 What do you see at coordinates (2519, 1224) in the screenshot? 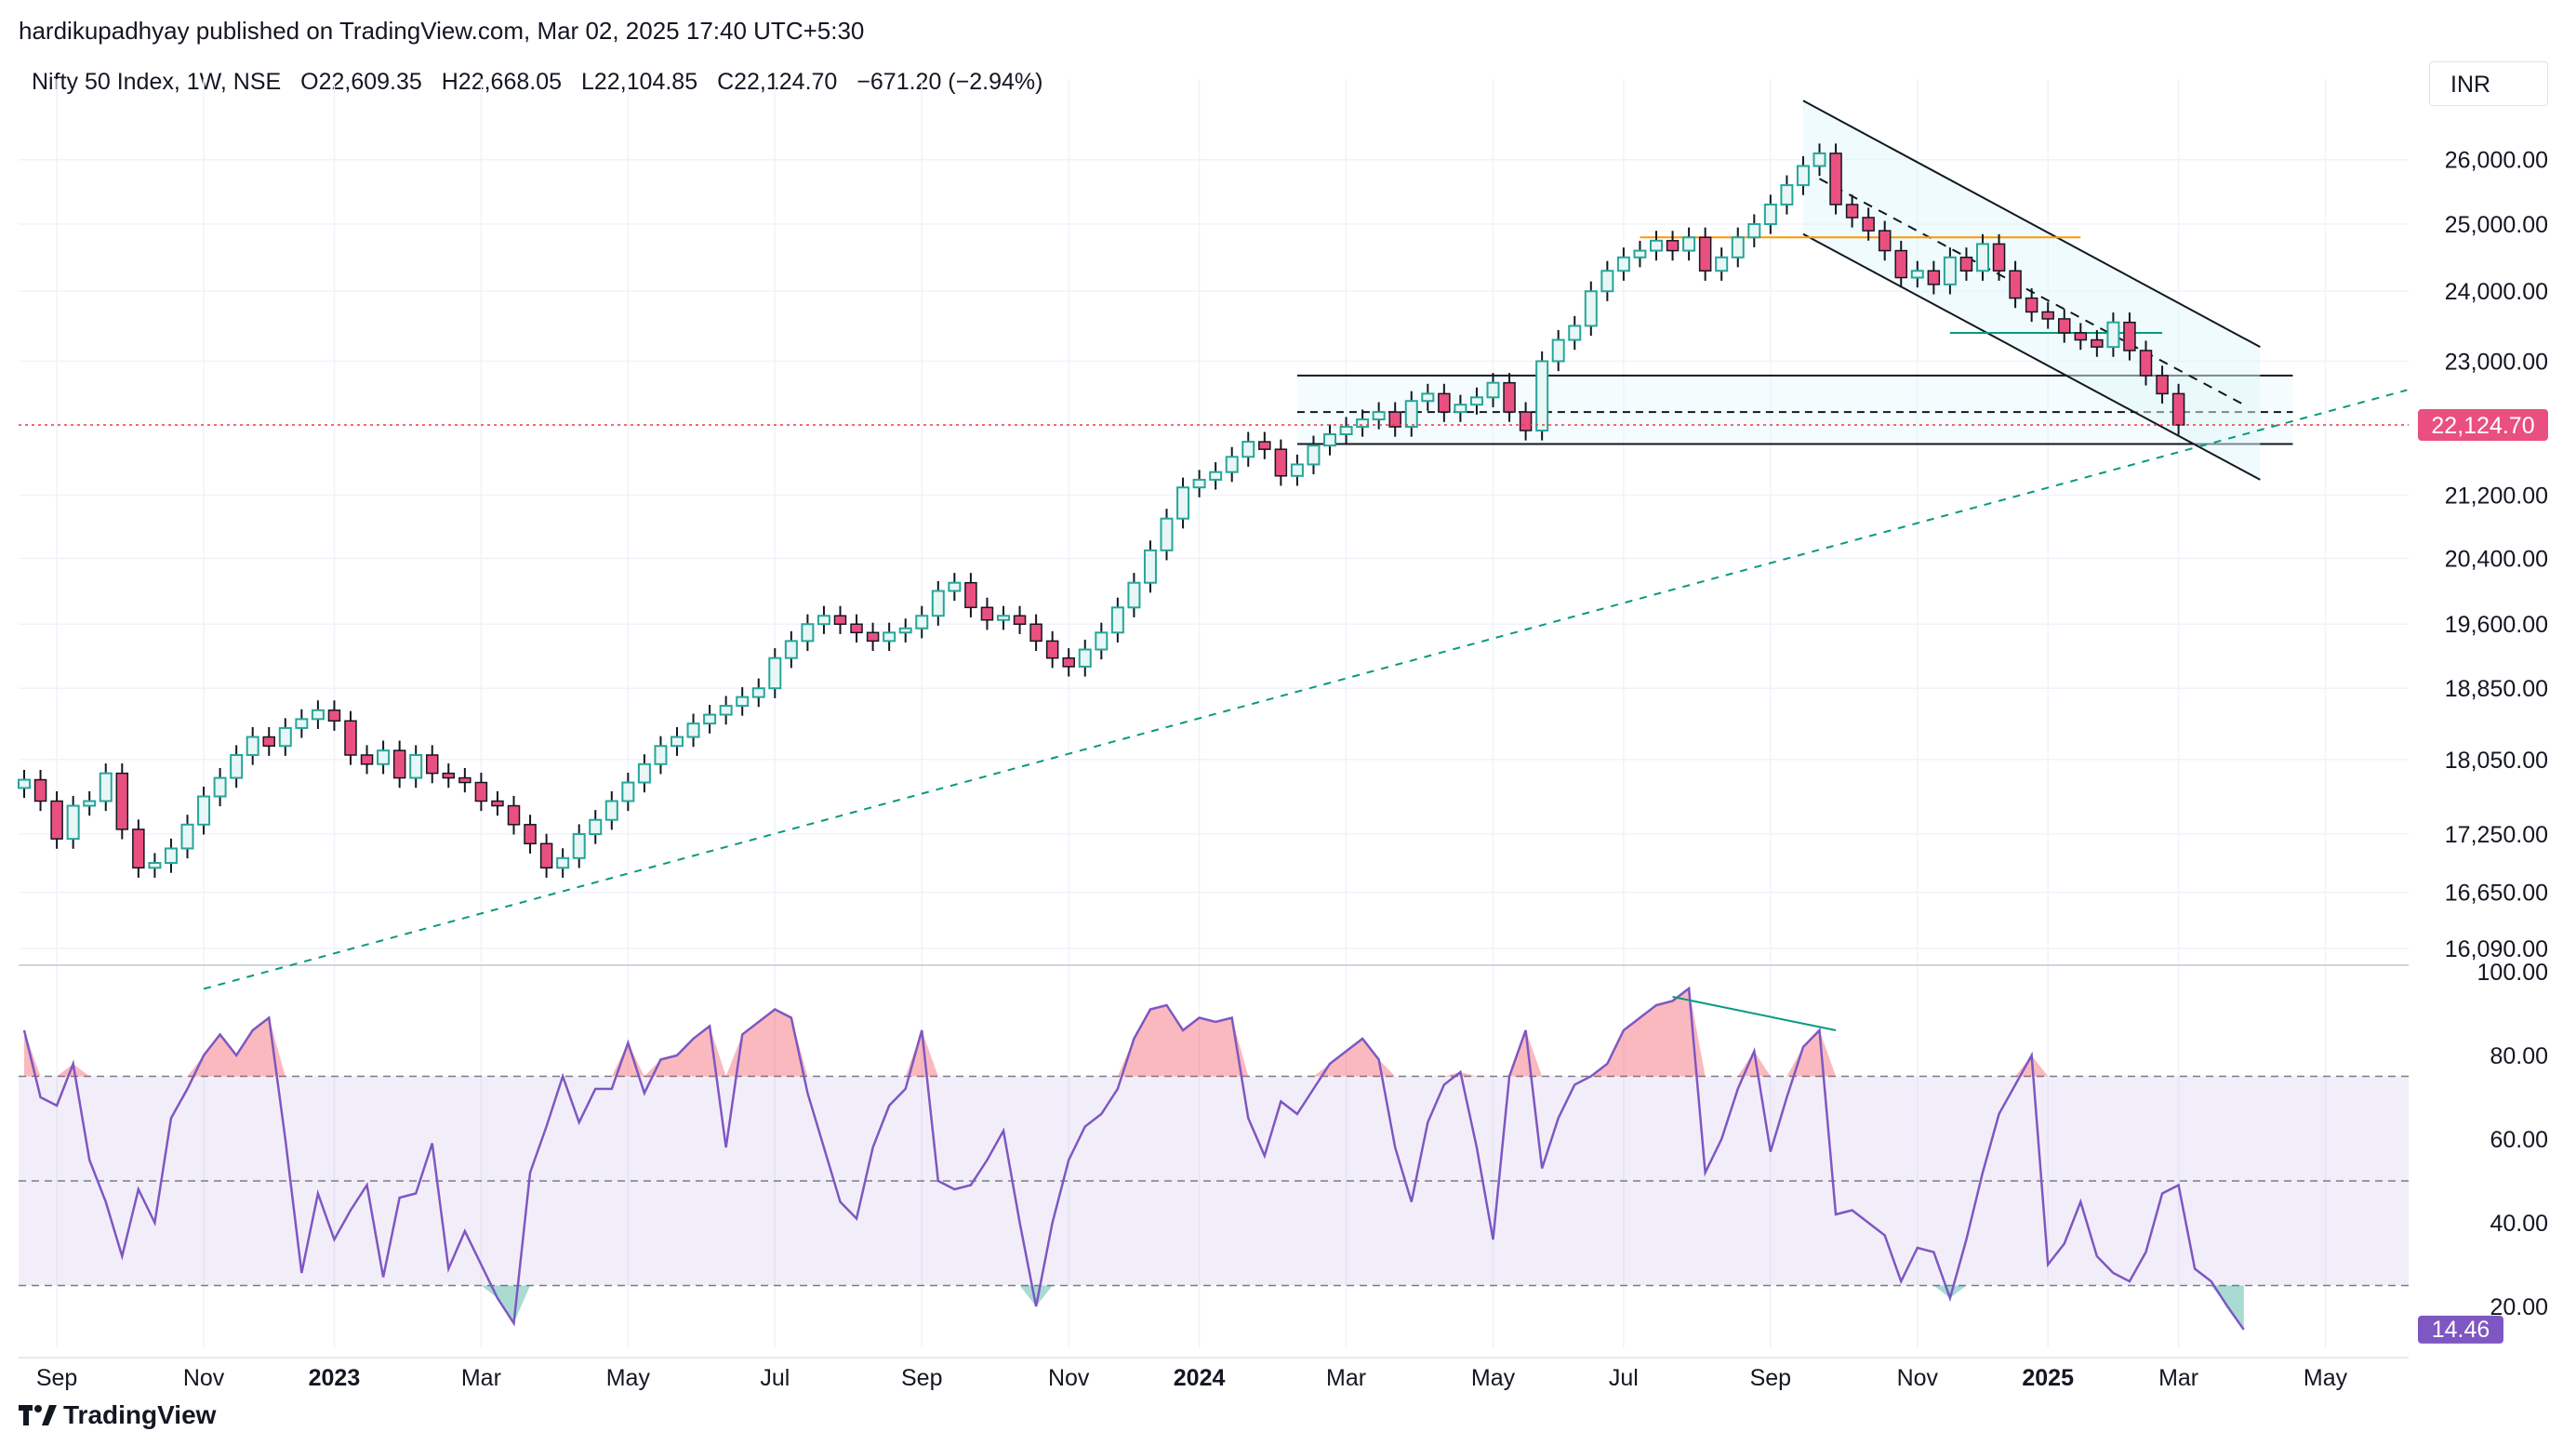
I see `rsi-axis-label: 40.00` at bounding box center [2519, 1224].